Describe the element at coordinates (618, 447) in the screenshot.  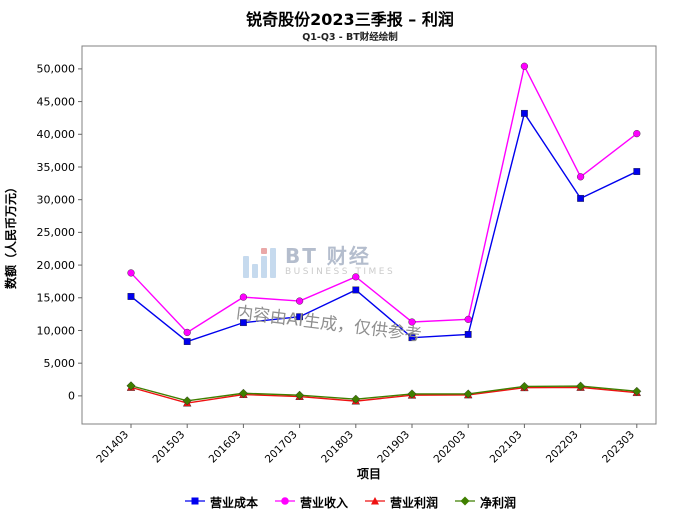
I see `svg-text: 202303` at that location.